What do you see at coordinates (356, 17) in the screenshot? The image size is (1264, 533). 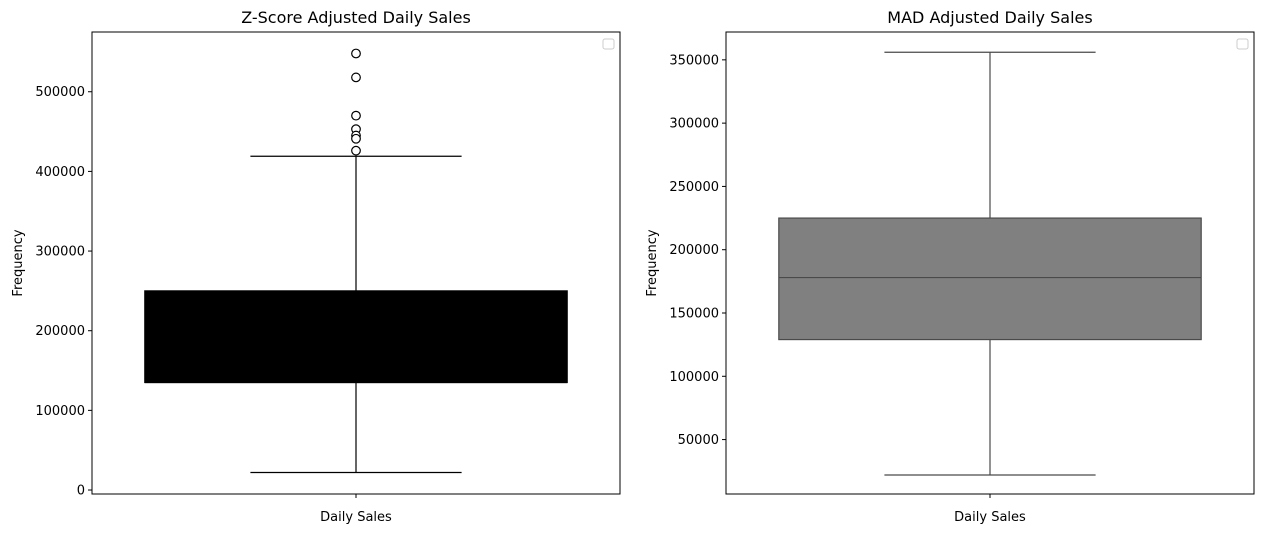 I see `chart-title: Z-Score Adjusted Daily Sales` at bounding box center [356, 17].